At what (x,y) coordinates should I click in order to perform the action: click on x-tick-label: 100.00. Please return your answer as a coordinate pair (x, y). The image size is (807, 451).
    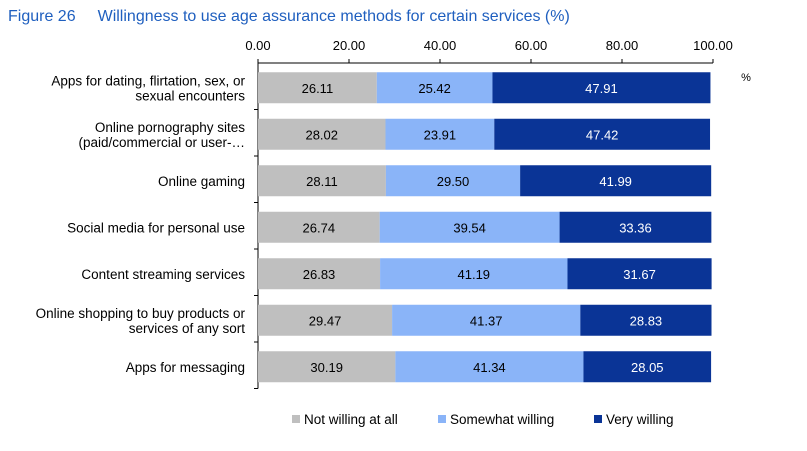
    Looking at the image, I should click on (713, 45).